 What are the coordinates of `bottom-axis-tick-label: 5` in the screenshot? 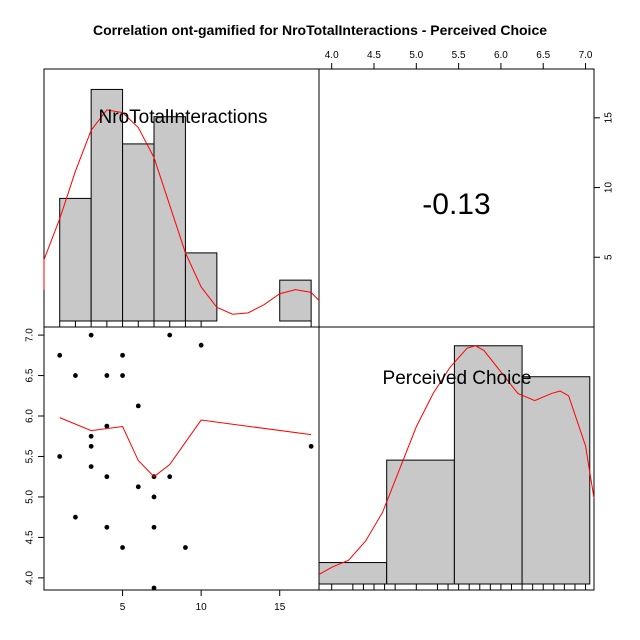 It's located at (123, 607).